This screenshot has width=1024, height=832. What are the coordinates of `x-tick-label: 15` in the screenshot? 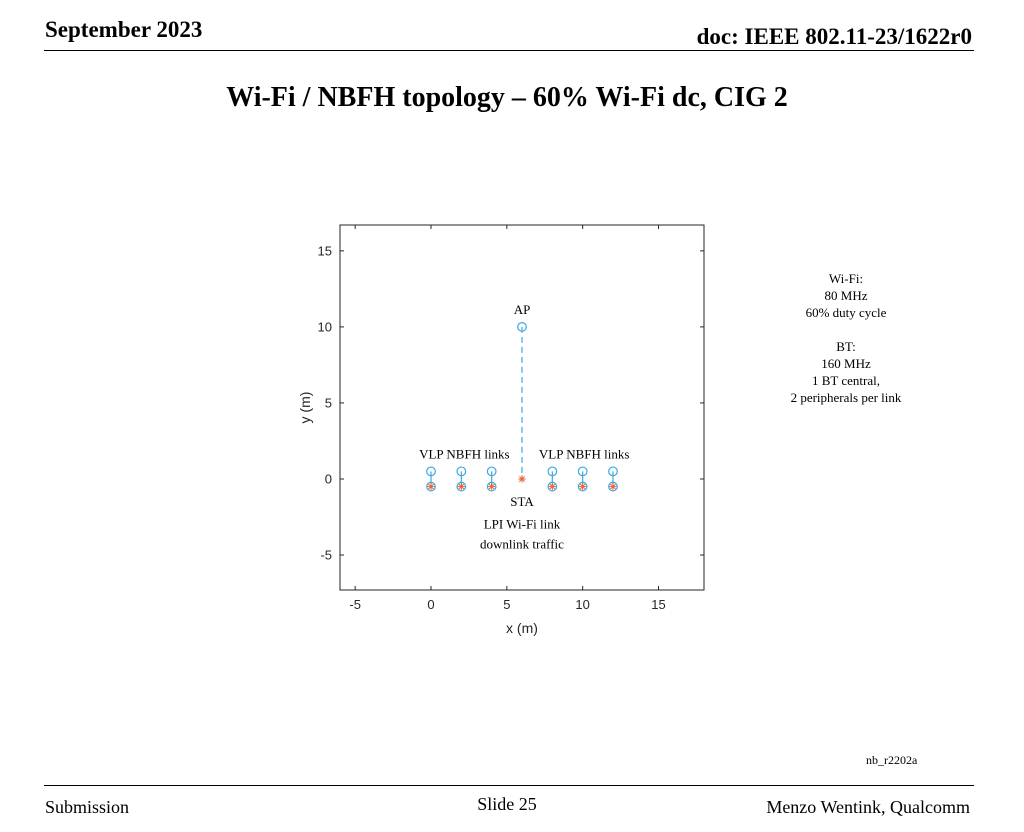 It's located at (658, 604).